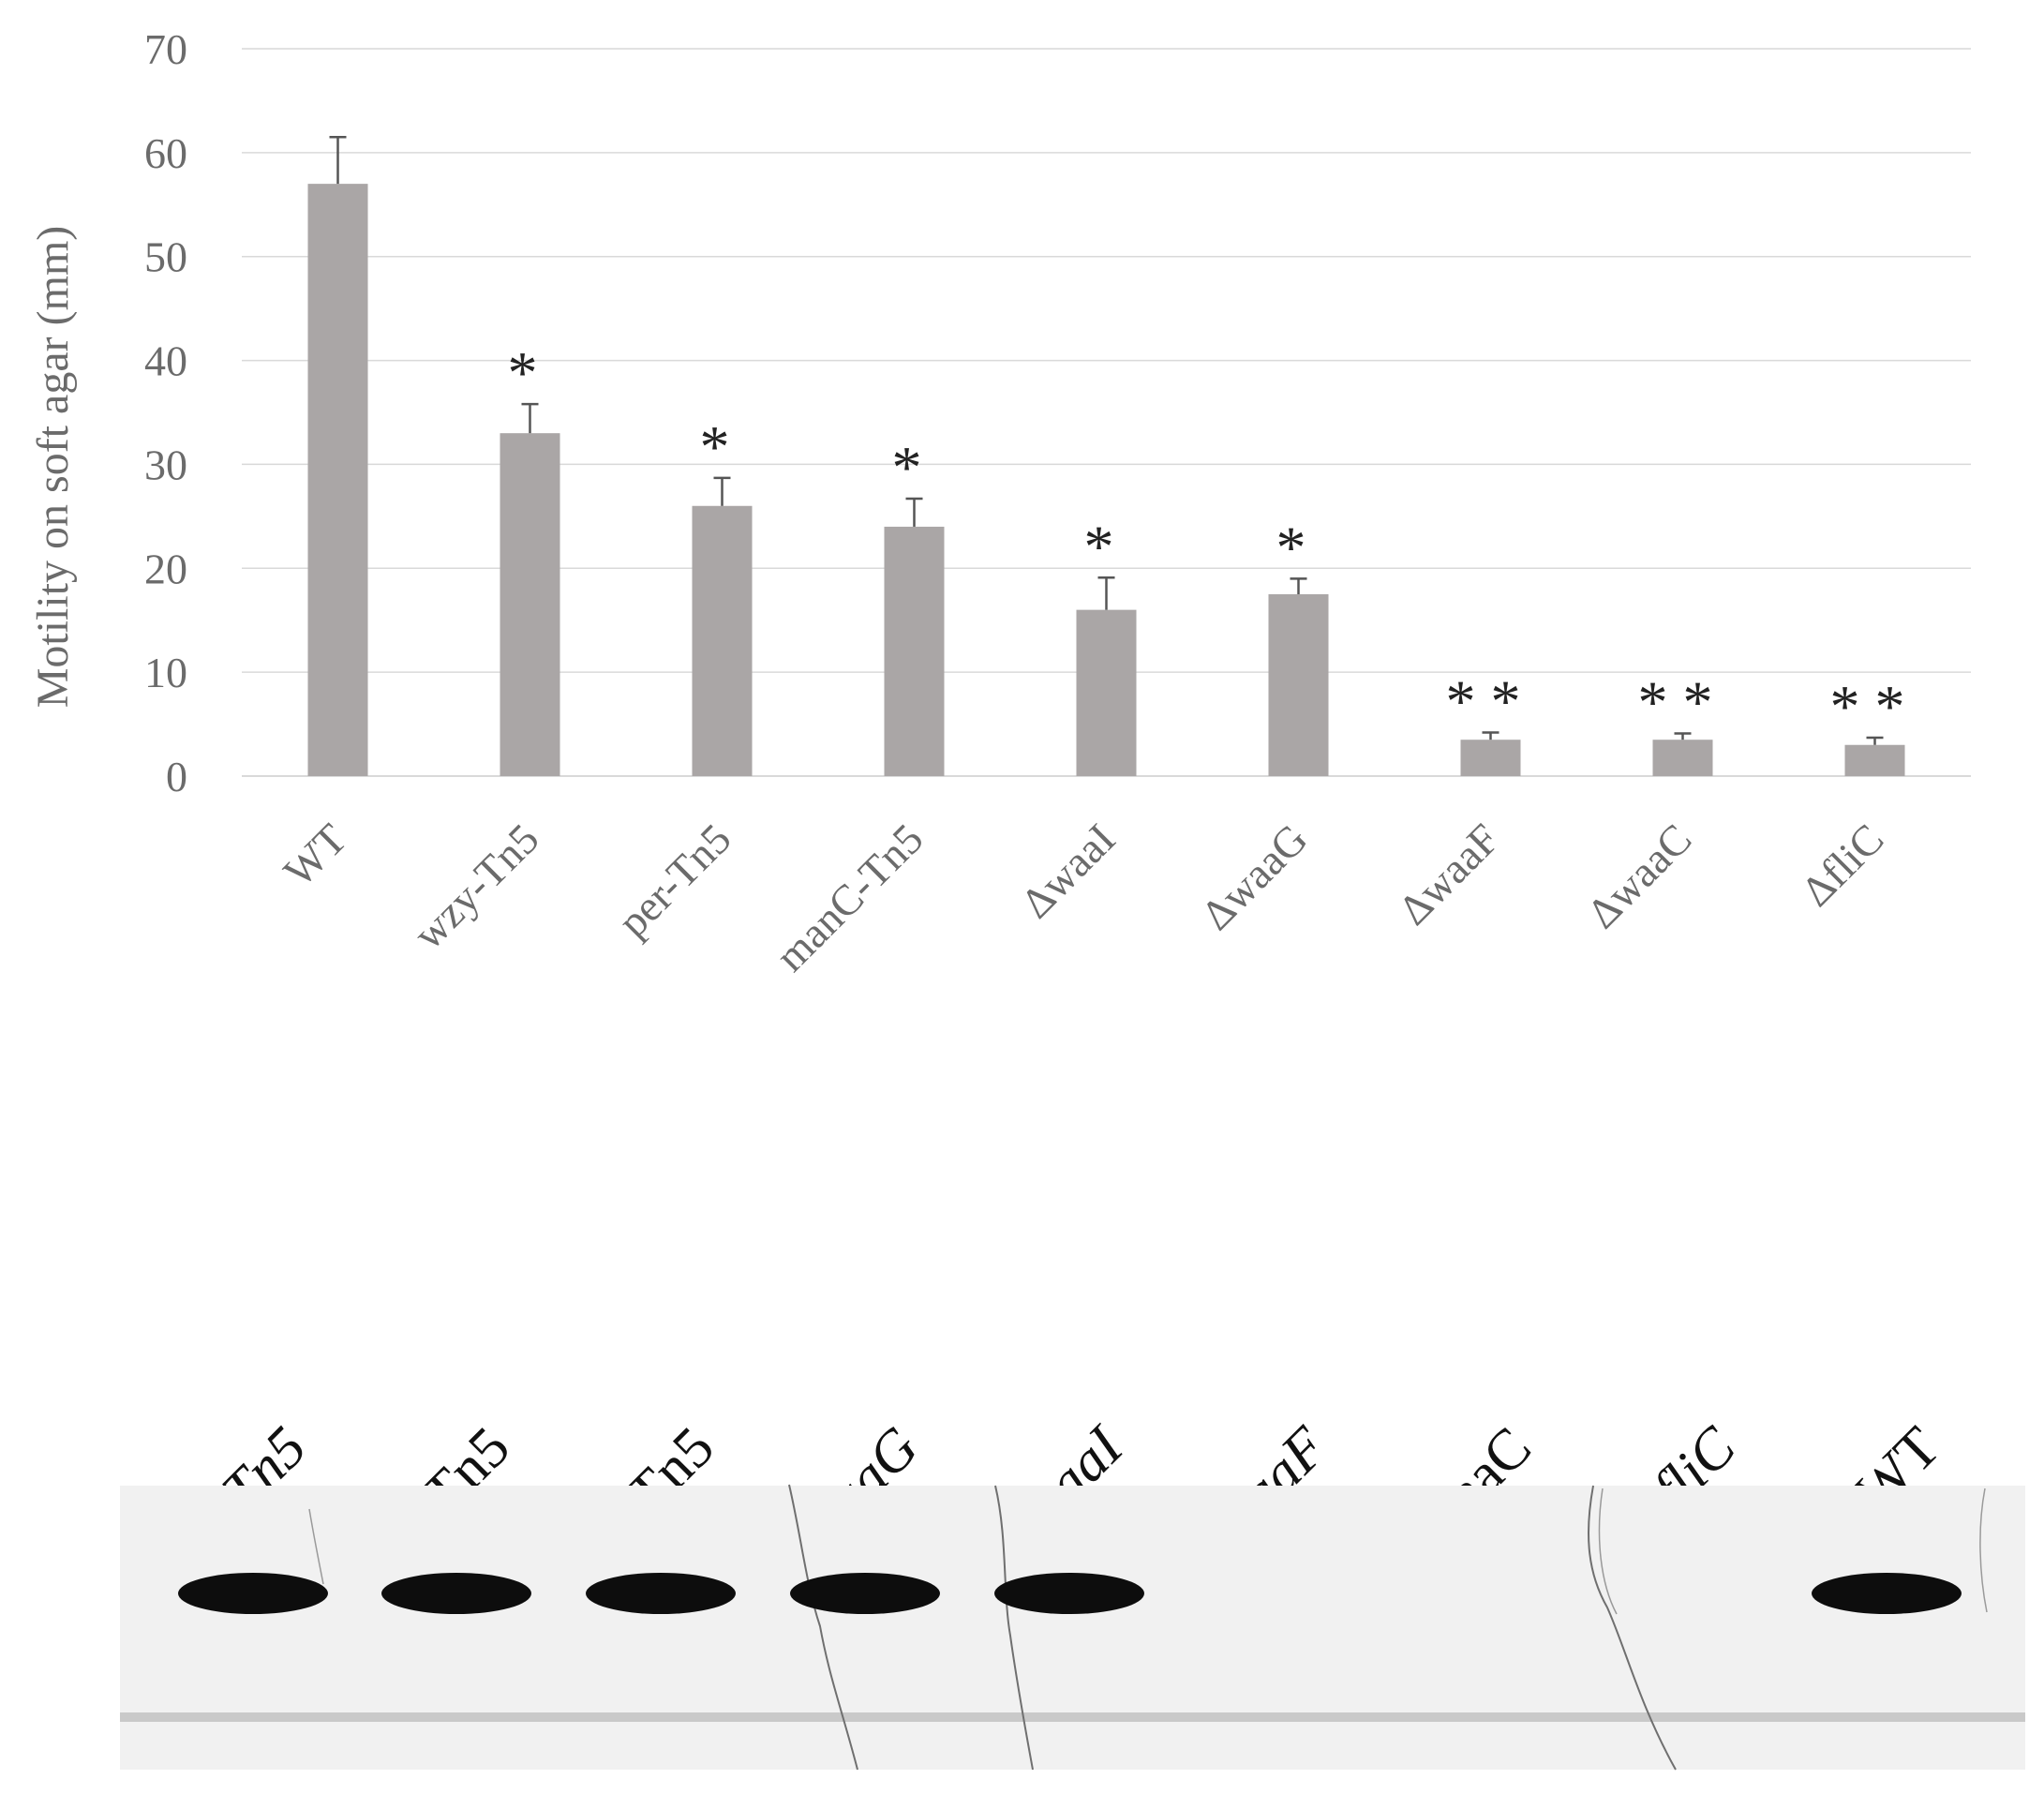  Describe the element at coordinates (1640, 876) in the screenshot. I see `x-tick-label: ΔwaaC` at that location.